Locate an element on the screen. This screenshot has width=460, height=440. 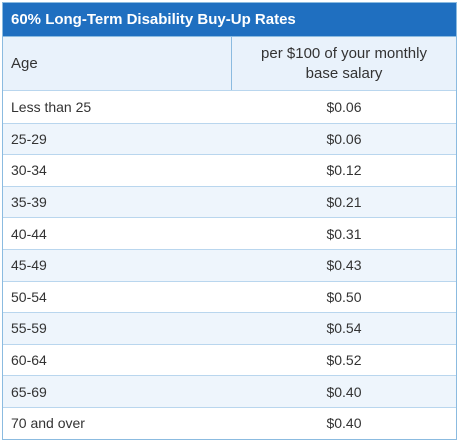
rate-cell: $0.31 is located at coordinates (344, 233).